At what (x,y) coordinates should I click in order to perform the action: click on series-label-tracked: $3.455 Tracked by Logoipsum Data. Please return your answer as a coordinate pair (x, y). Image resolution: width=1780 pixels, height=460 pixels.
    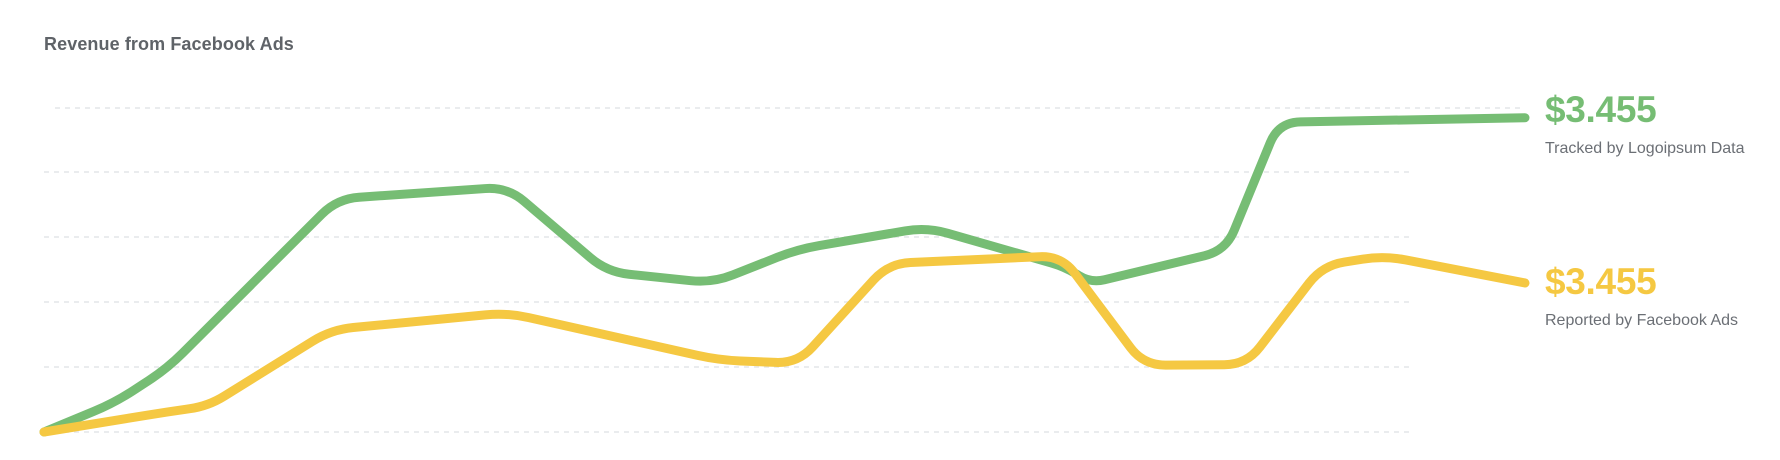
    Looking at the image, I should click on (1645, 124).